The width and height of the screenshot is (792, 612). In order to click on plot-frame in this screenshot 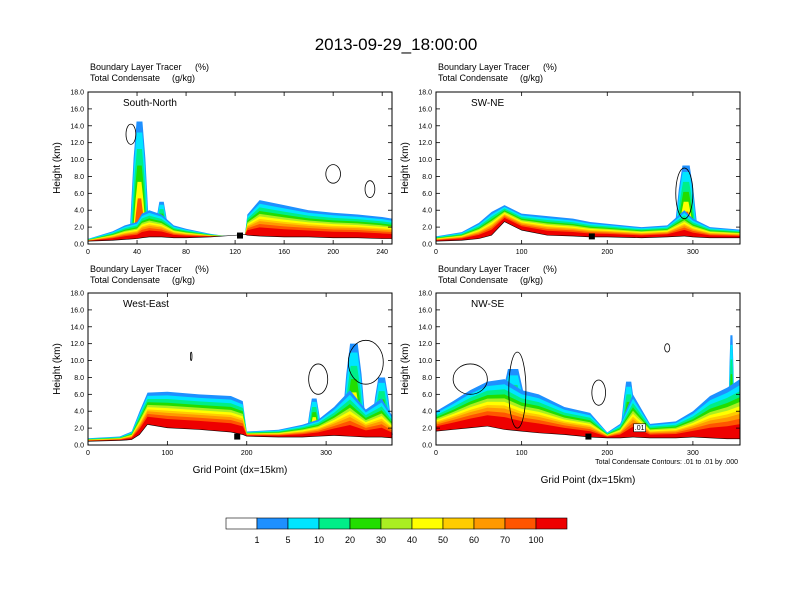, I will do `click(588, 369)`.